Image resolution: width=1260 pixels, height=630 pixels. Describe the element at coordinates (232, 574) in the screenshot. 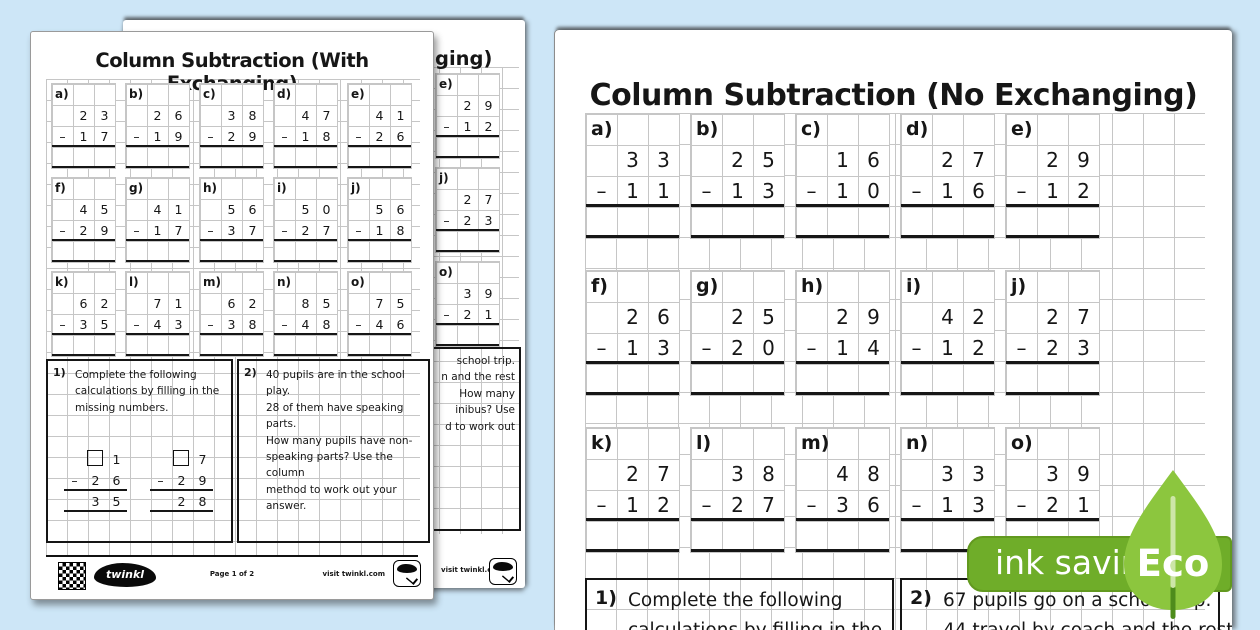

I see `page-number-label: Page 1 of 2` at that location.